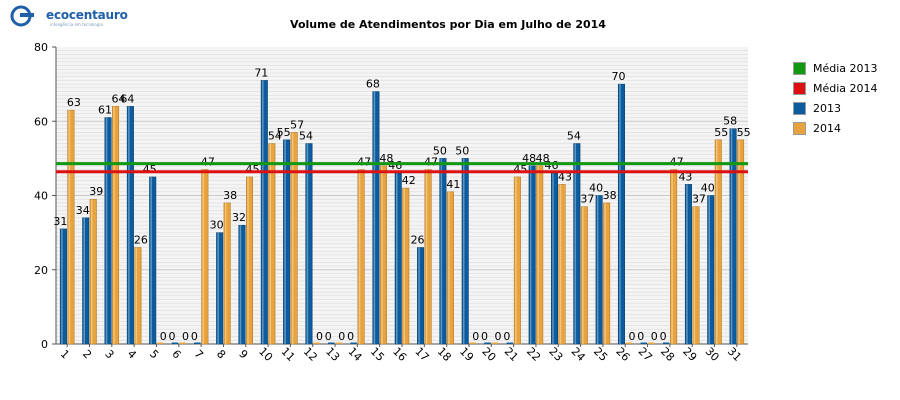  Describe the element at coordinates (354, 354) in the screenshot. I see `x-tick-label: 14` at that location.